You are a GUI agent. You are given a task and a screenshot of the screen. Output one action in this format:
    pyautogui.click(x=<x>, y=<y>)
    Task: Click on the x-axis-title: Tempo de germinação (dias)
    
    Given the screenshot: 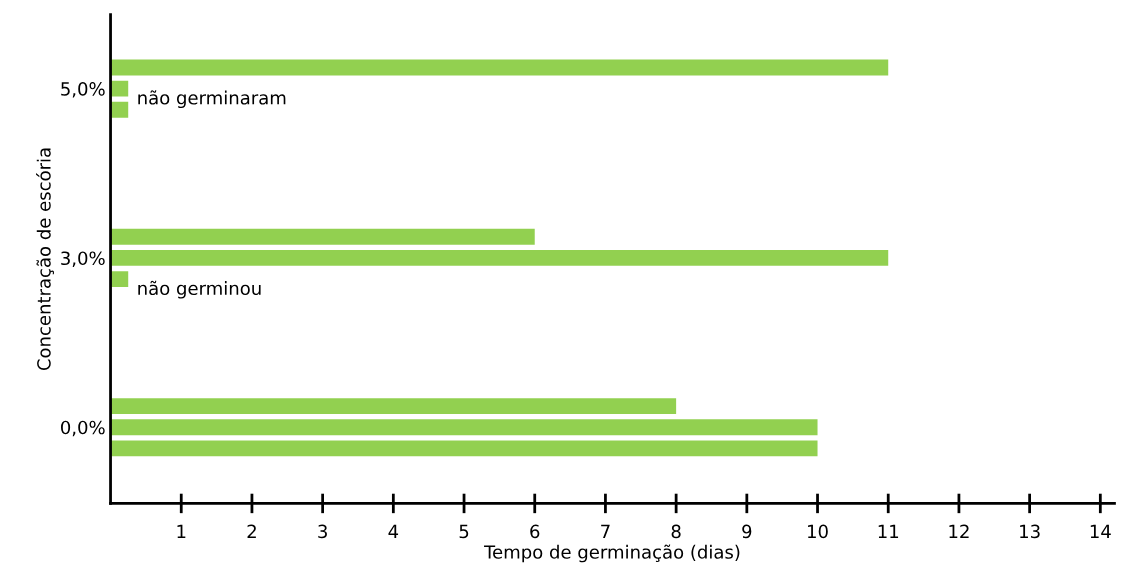 What is the action you would take?
    pyautogui.click(x=612, y=553)
    